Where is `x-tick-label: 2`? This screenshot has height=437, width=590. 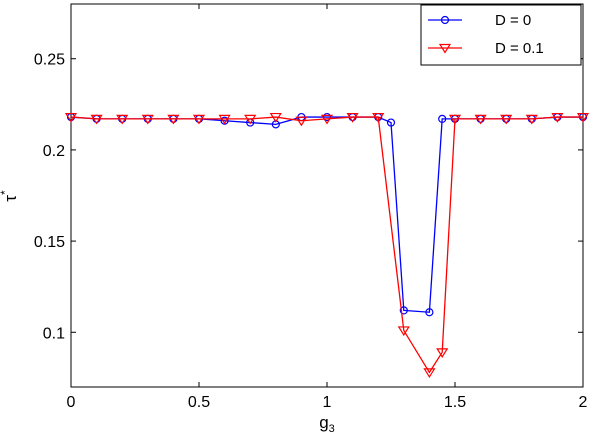
x-tick-label: 2 is located at coordinates (583, 402).